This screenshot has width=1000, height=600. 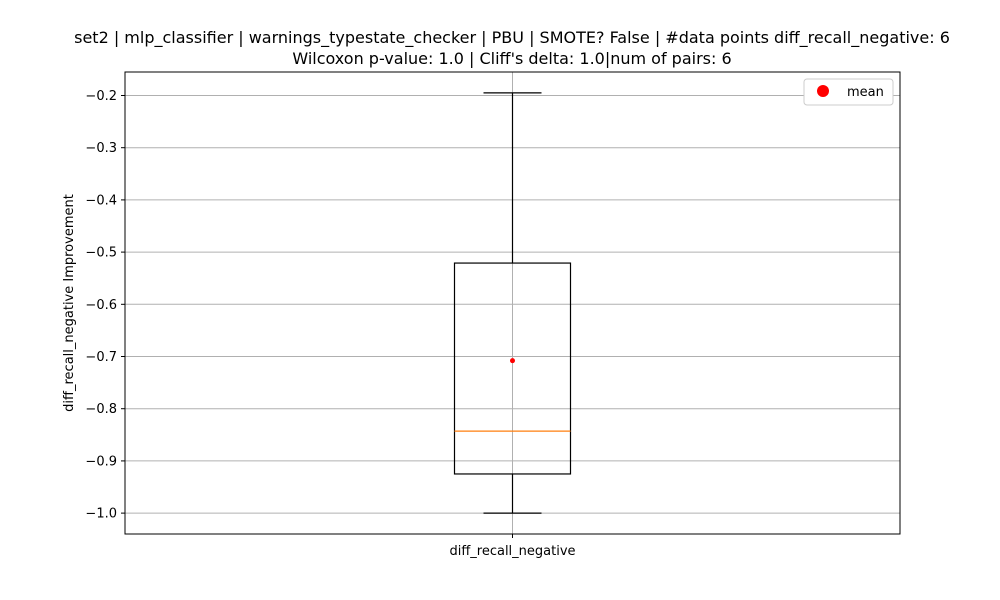 I want to click on y-tick-label: −0.3, so click(x=101, y=148).